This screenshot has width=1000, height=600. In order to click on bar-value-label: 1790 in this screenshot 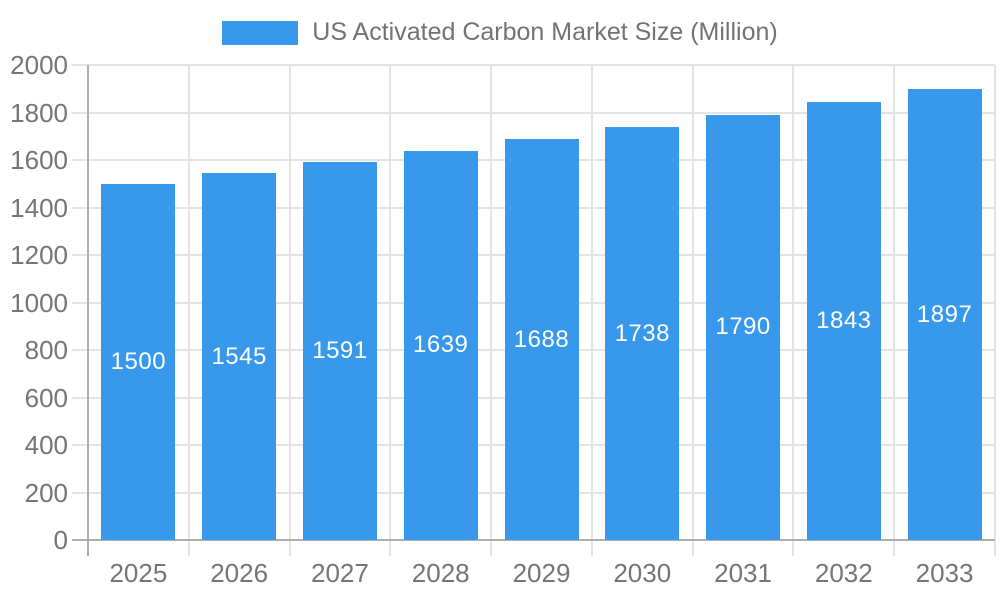, I will do `click(743, 327)`.